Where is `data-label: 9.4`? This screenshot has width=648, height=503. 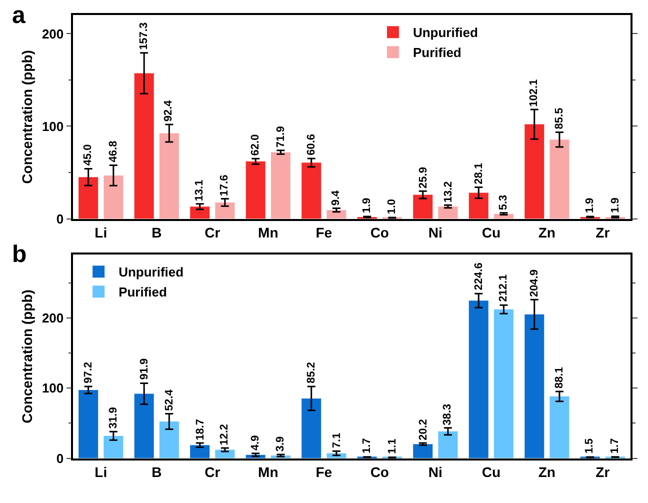 data-label: 9.4 is located at coordinates (336, 197).